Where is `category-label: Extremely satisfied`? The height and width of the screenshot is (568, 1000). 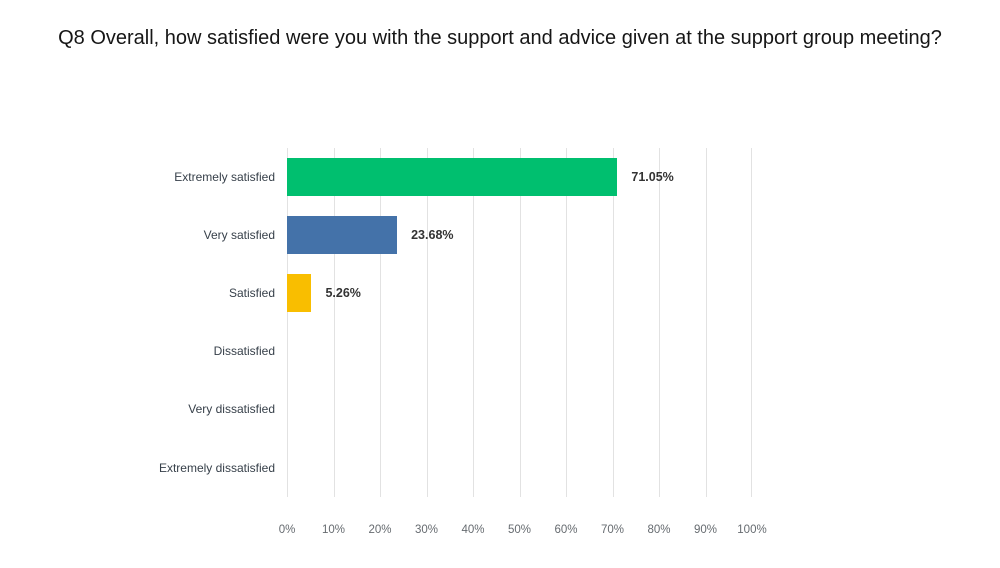 category-label: Extremely satisfied is located at coordinates (224, 176).